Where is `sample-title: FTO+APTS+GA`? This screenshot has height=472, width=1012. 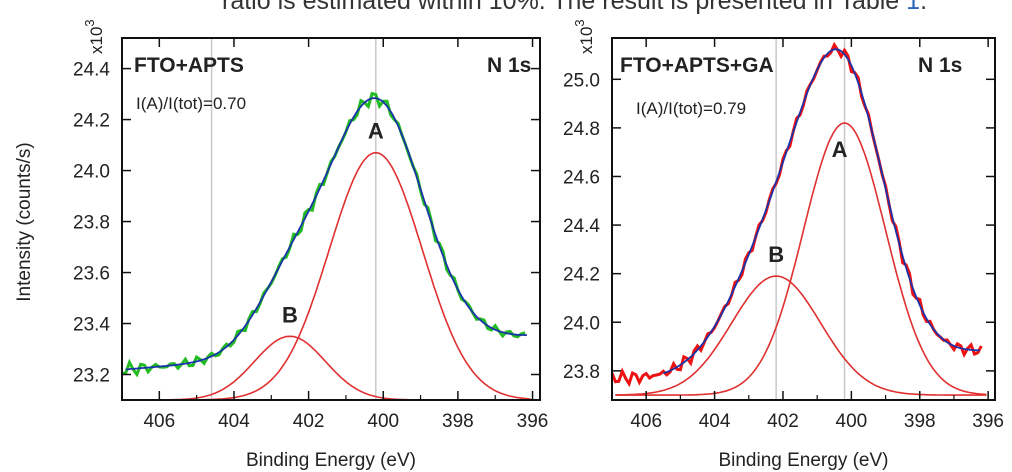 sample-title: FTO+APTS+GA is located at coordinates (697, 65).